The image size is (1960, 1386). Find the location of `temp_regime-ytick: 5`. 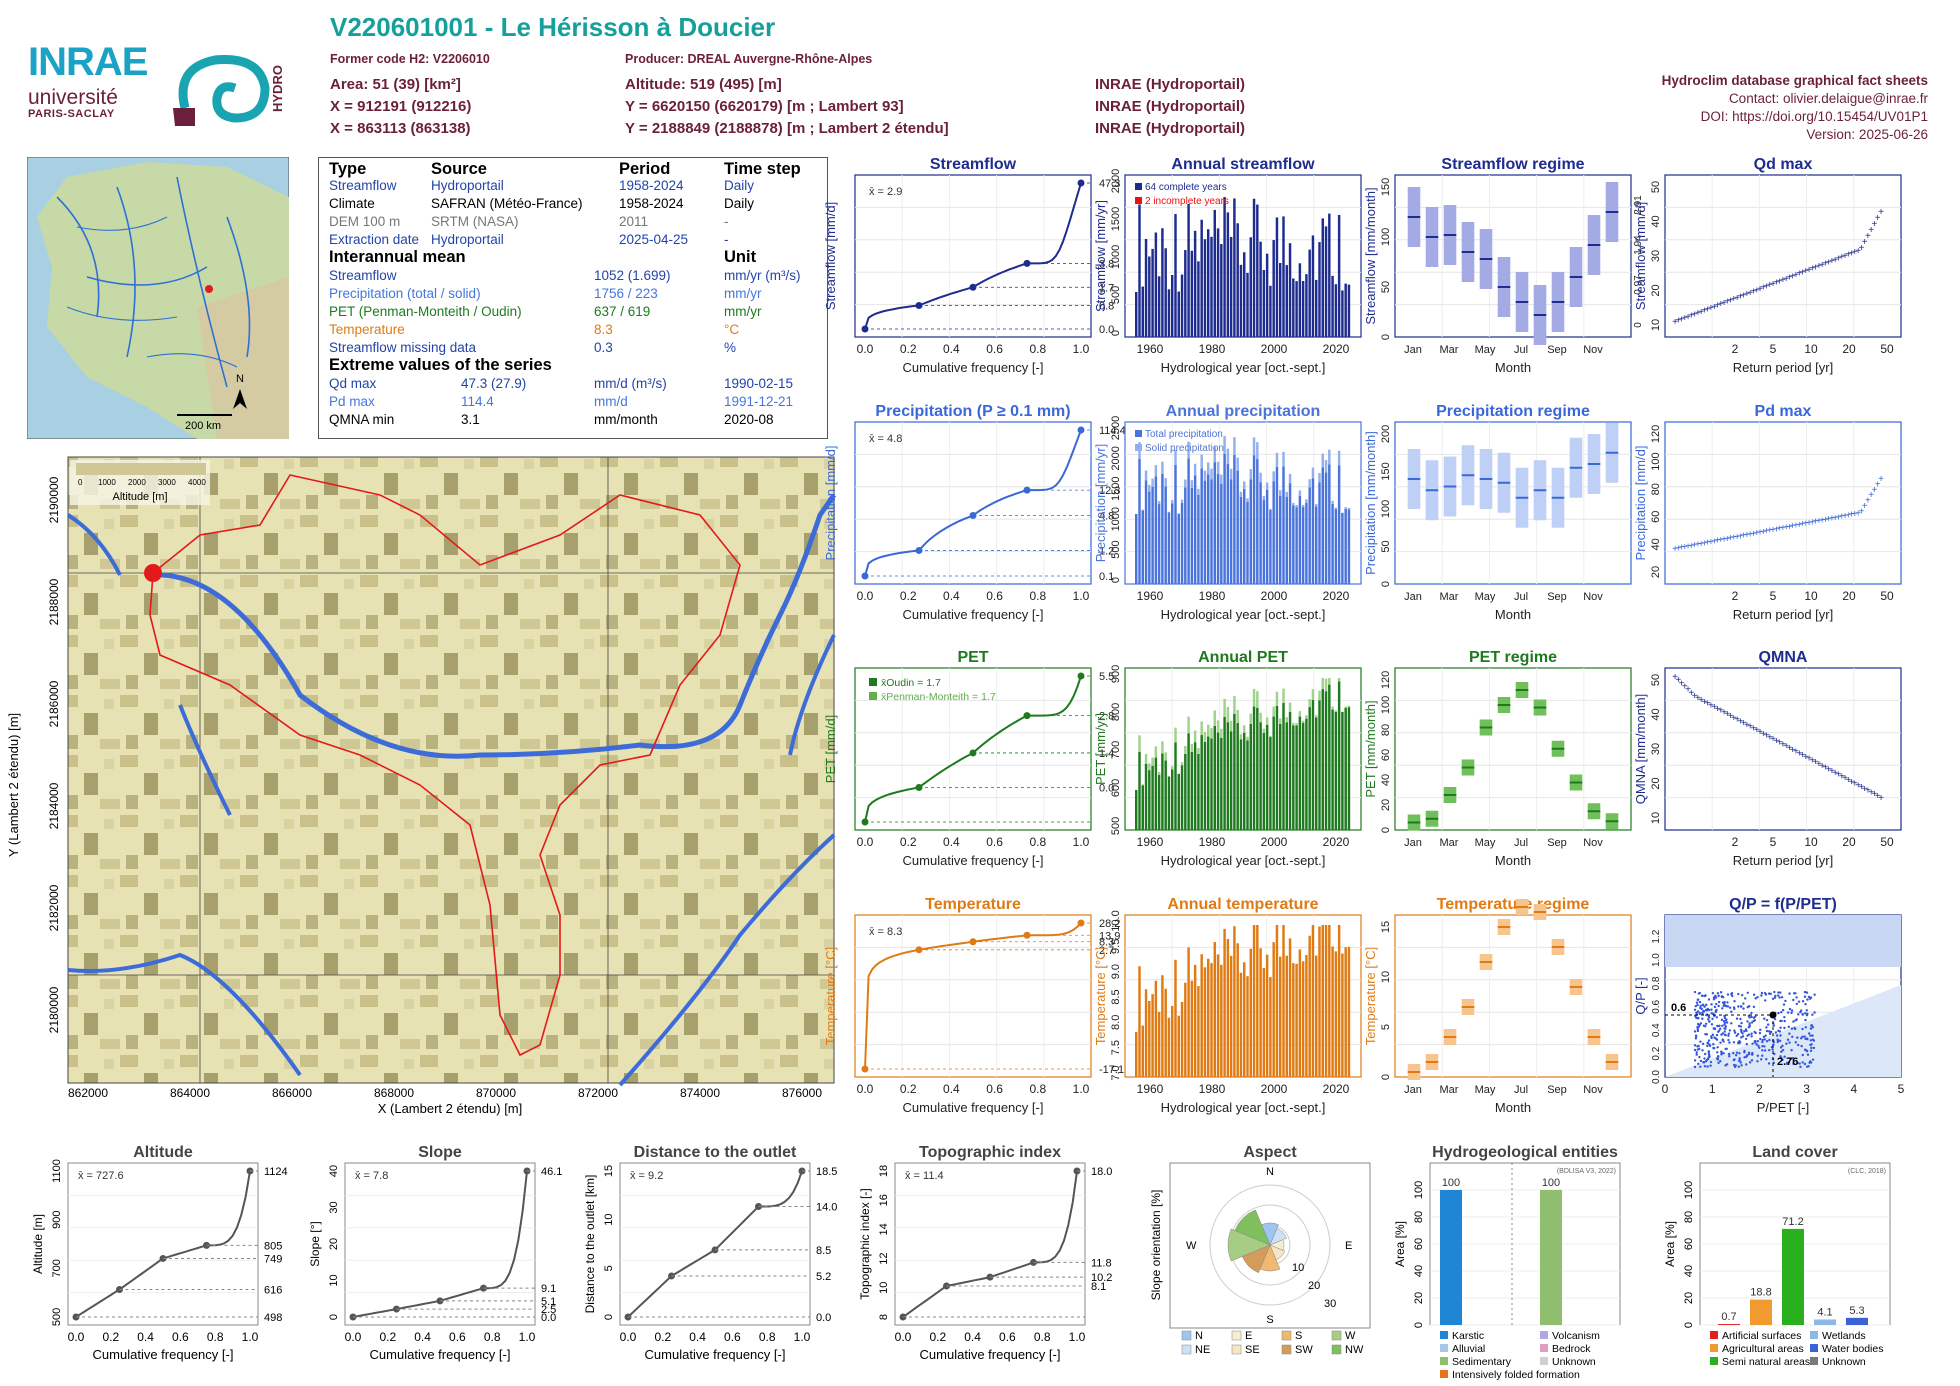

temp_regime-ytick: 5 is located at coordinates (1386, 1027).